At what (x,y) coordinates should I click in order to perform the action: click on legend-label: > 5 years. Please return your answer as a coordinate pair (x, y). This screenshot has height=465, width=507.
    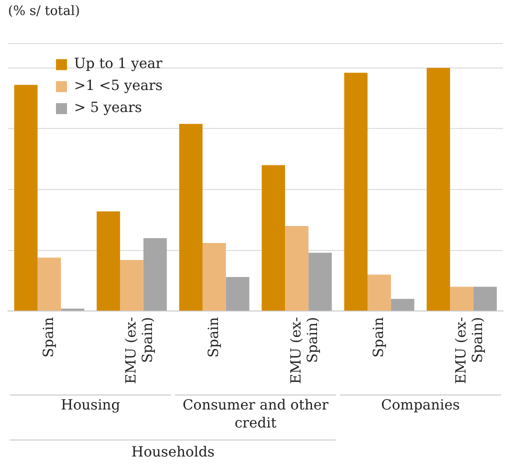
    Looking at the image, I should click on (108, 108).